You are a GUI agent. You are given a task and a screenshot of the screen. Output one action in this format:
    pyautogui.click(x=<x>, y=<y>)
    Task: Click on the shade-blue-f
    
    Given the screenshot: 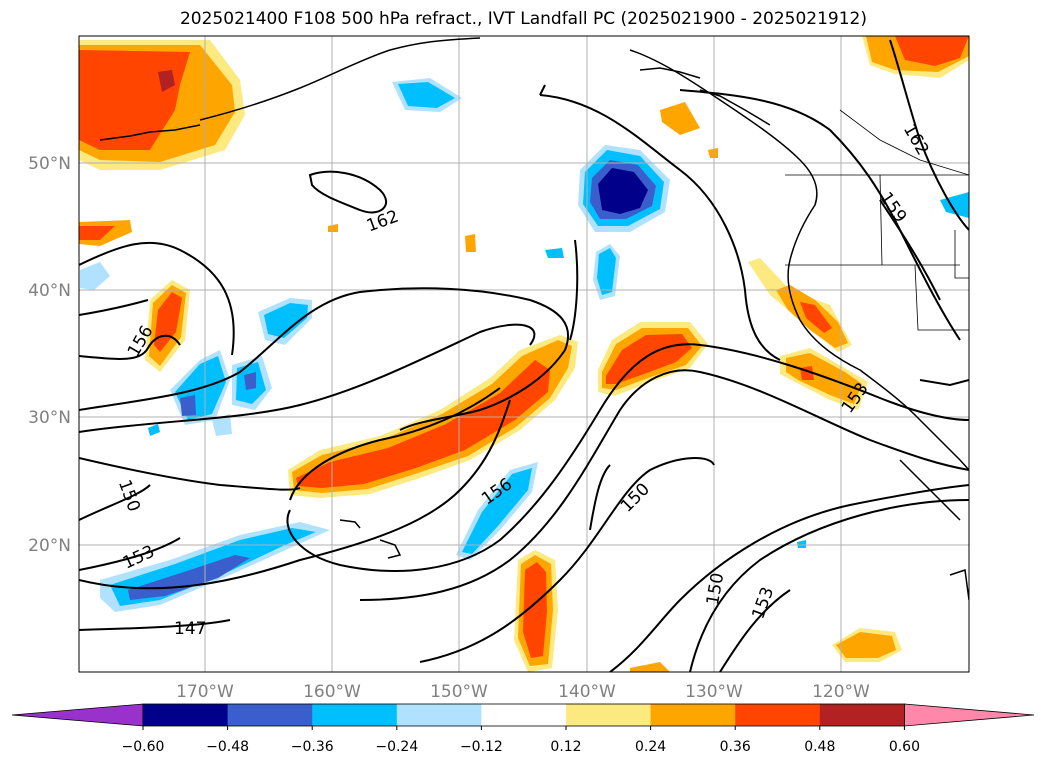 What is the action you would take?
    pyautogui.click(x=95, y=276)
    